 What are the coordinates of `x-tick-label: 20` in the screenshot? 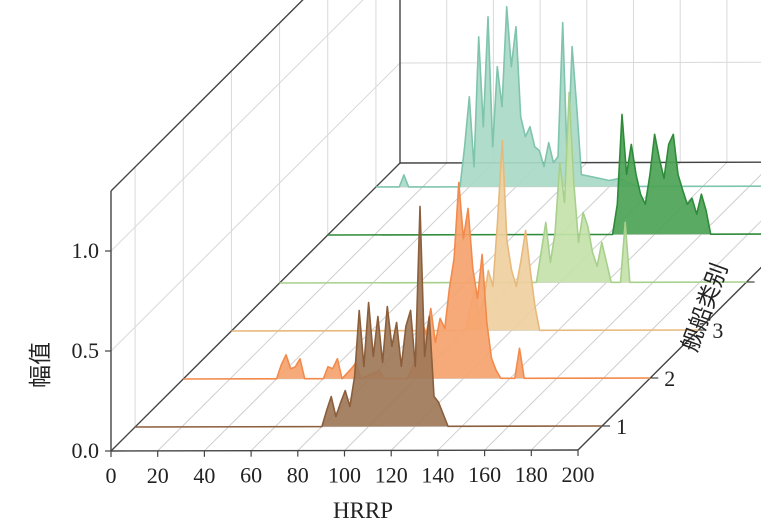 It's located at (158, 475).